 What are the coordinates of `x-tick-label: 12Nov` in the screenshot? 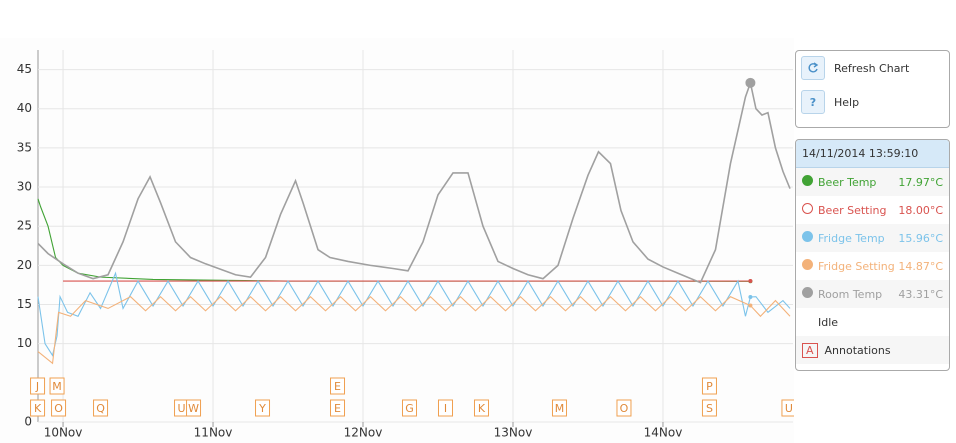 It's located at (363, 433).